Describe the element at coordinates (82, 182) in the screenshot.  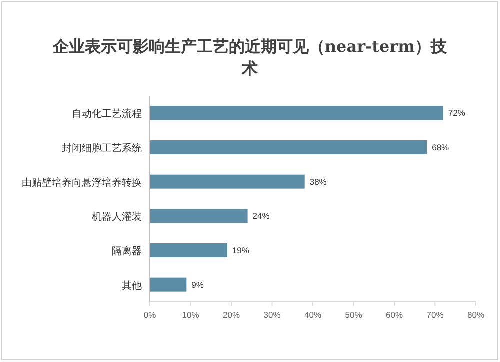
I see `y-tick-label: 由贴壁培养向悬浮培养转换` at that location.